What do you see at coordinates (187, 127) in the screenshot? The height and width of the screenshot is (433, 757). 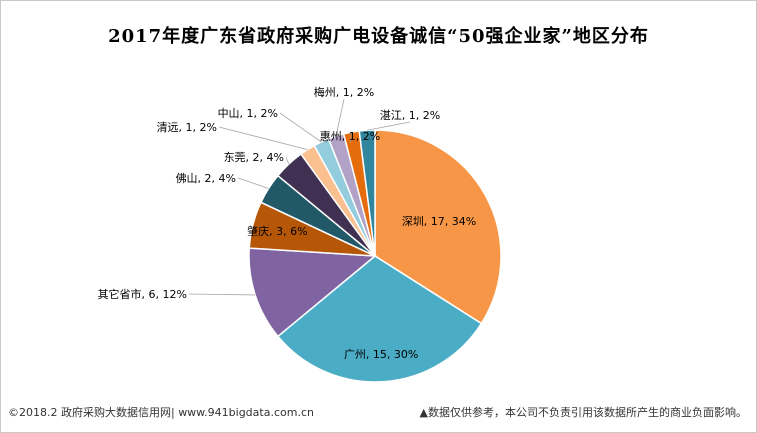 I see `slice-label-清远: 清远, 1, 2%` at bounding box center [187, 127].